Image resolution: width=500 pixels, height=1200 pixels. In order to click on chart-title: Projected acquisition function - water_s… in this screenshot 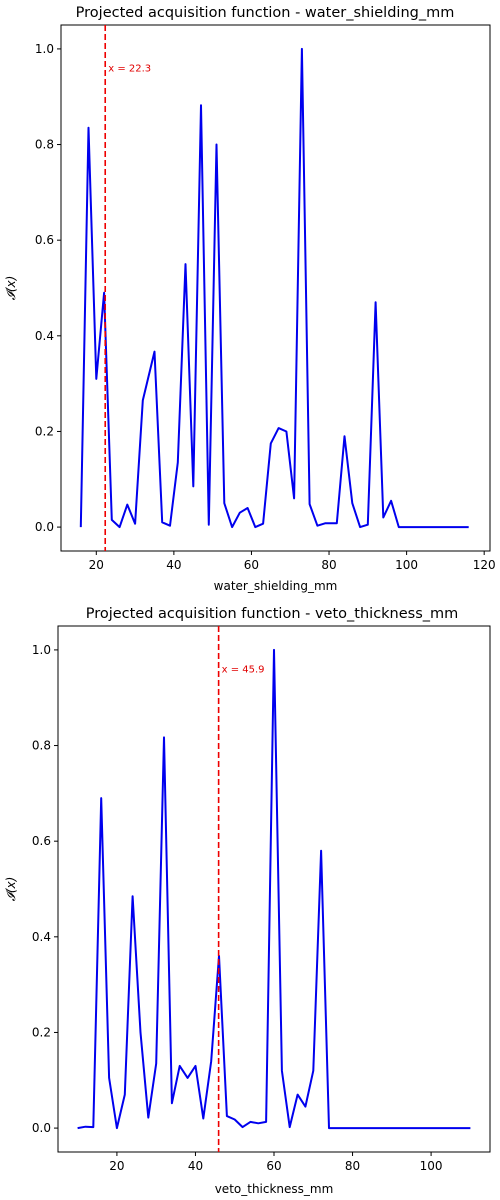, I will do `click(265, 13)`.